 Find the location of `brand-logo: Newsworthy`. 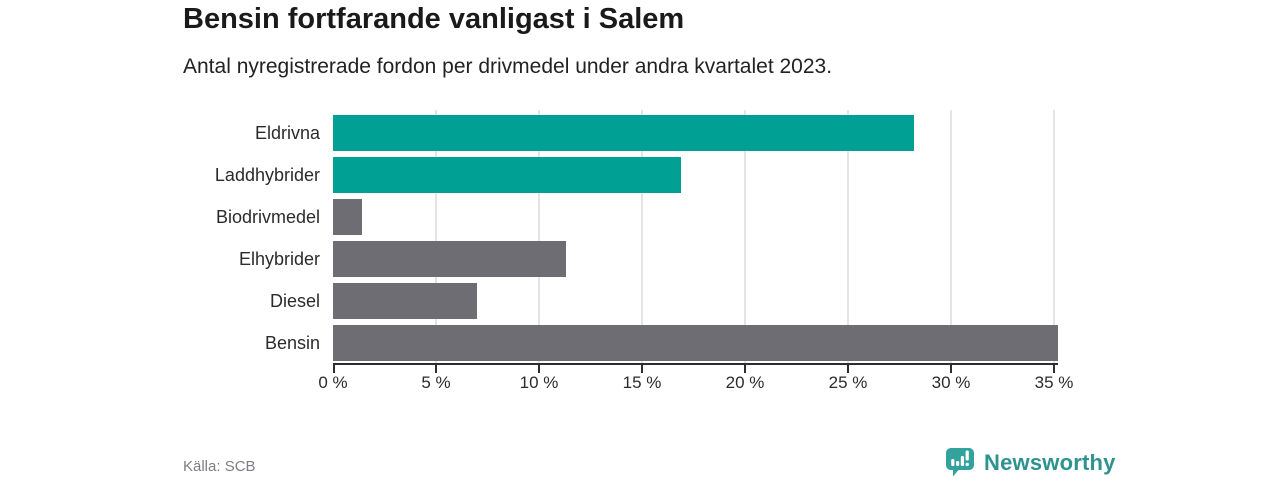

brand-logo: Newsworthy is located at coordinates (1030, 462).